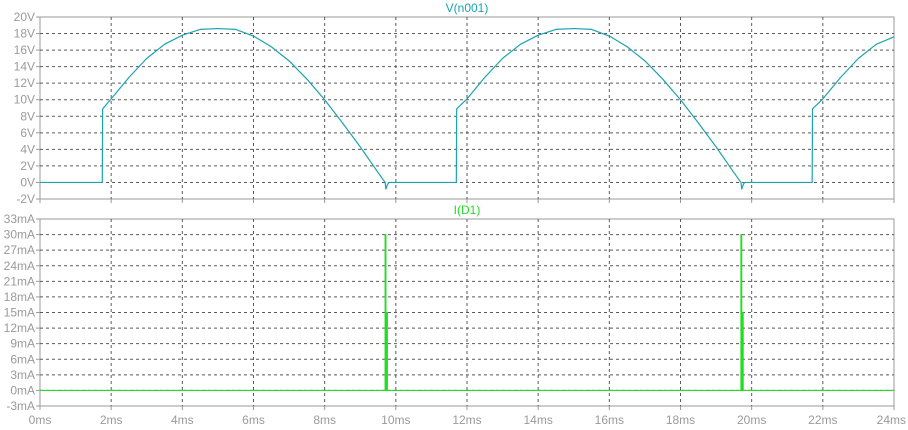 The width and height of the screenshot is (908, 430). Describe the element at coordinates (24, 83) in the screenshot. I see `y-tick-label: 12V` at that location.